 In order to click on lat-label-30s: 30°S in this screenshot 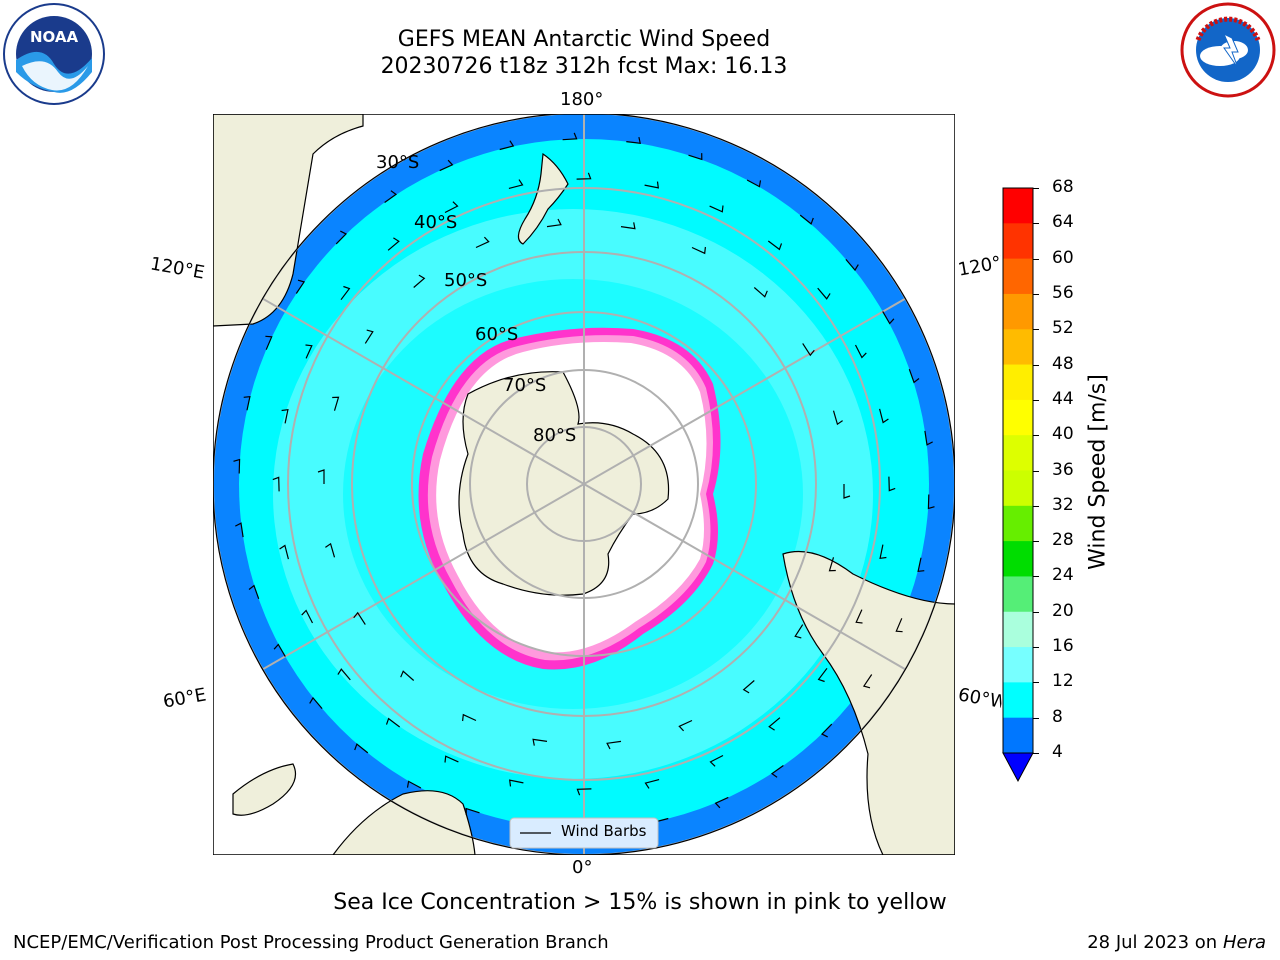, I will do `click(398, 162)`.